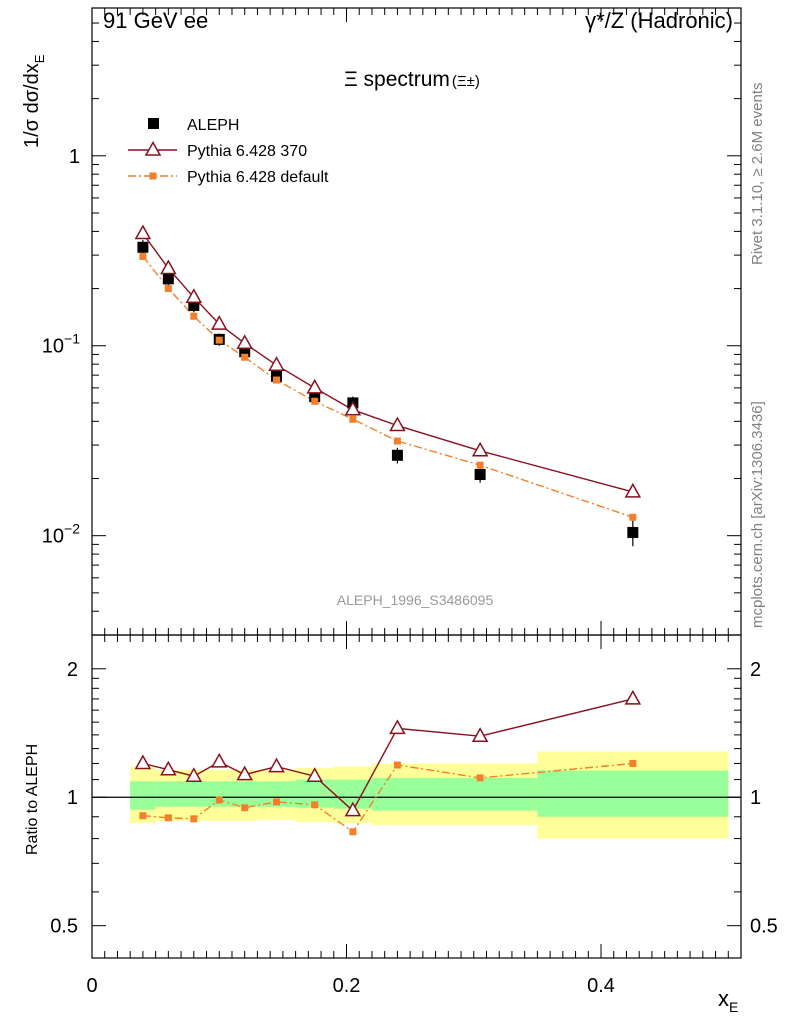  I want to click on x-axis-label-text: x, so click(723, 998).